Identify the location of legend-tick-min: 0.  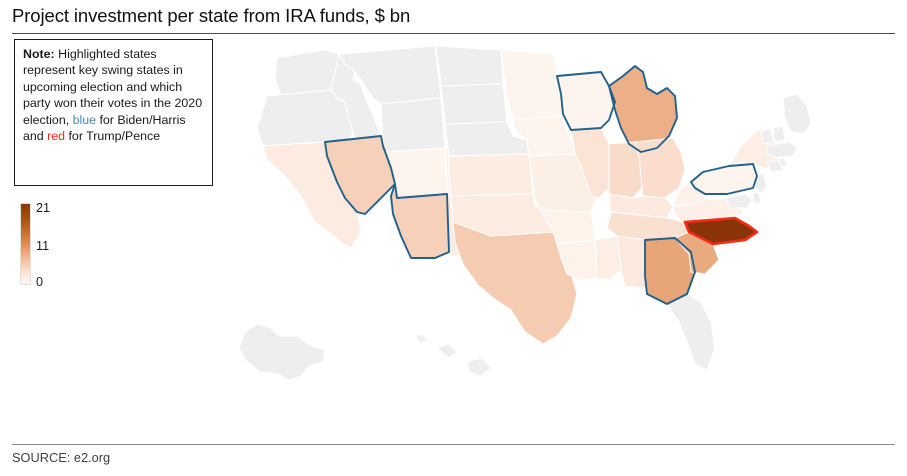
(40, 282).